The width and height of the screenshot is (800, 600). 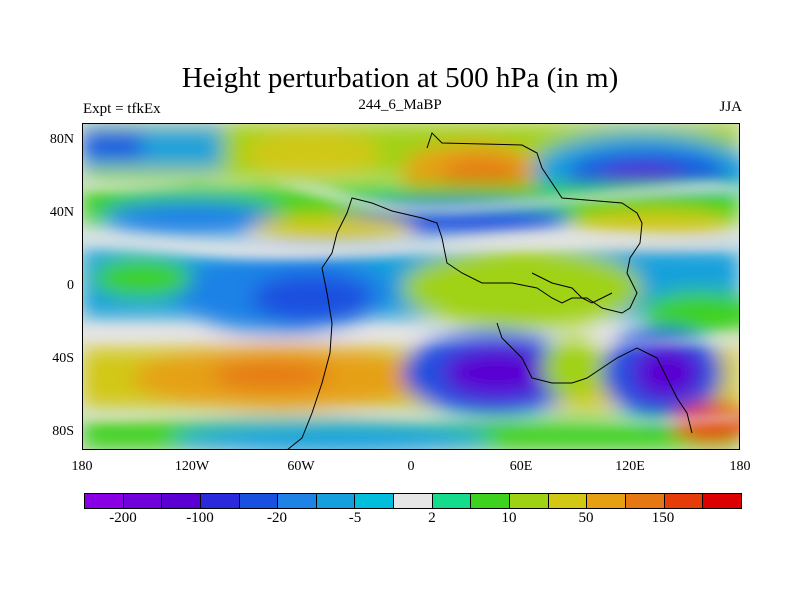 I want to click on season-label: JJA, so click(x=730, y=107).